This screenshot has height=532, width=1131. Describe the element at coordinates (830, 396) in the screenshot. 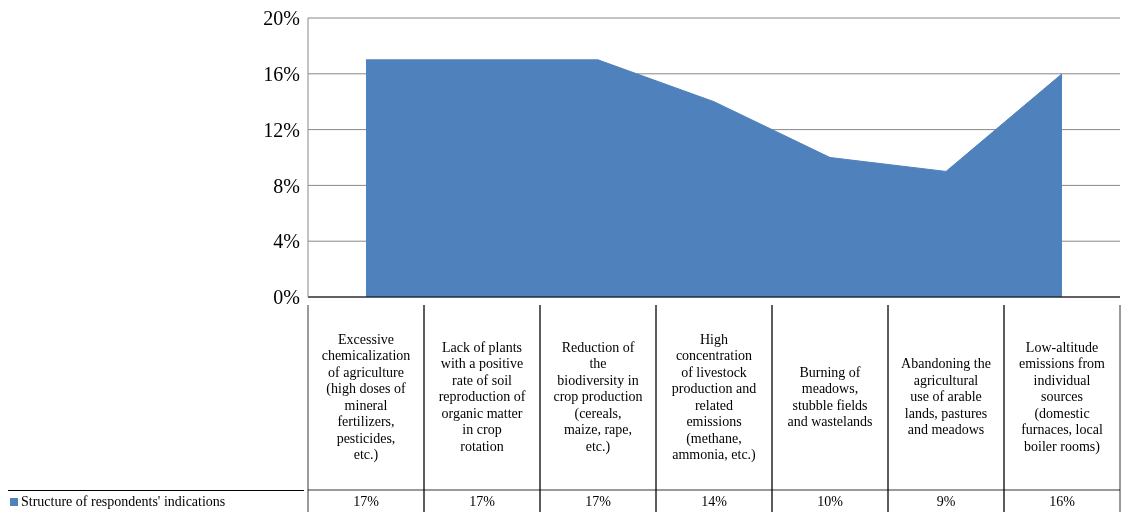

I see `x-tick-label: Burning of meadows, stubble fields and wastelands` at that location.